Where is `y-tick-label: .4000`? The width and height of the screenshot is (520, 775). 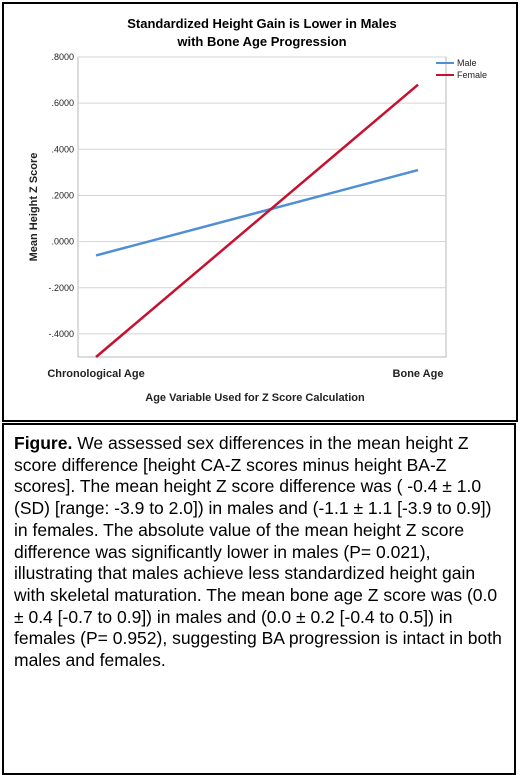 y-tick-label: .4000 is located at coordinates (62, 149).